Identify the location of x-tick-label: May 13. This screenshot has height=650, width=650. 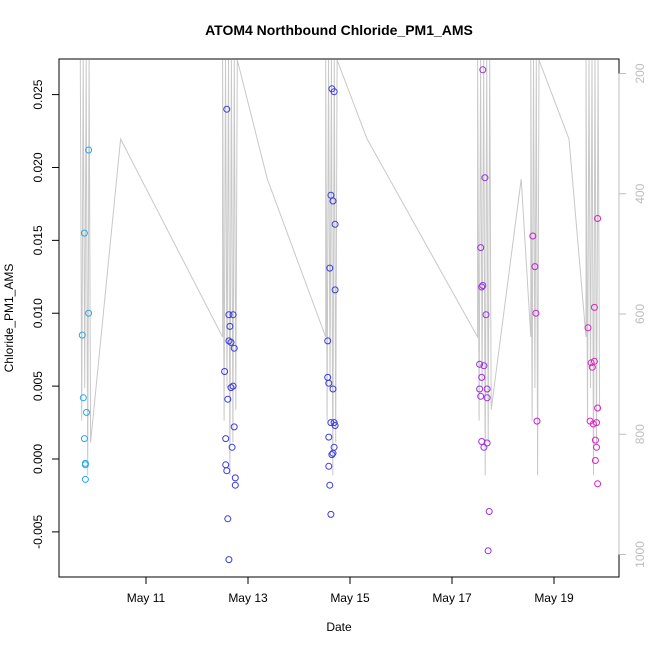
(248, 598).